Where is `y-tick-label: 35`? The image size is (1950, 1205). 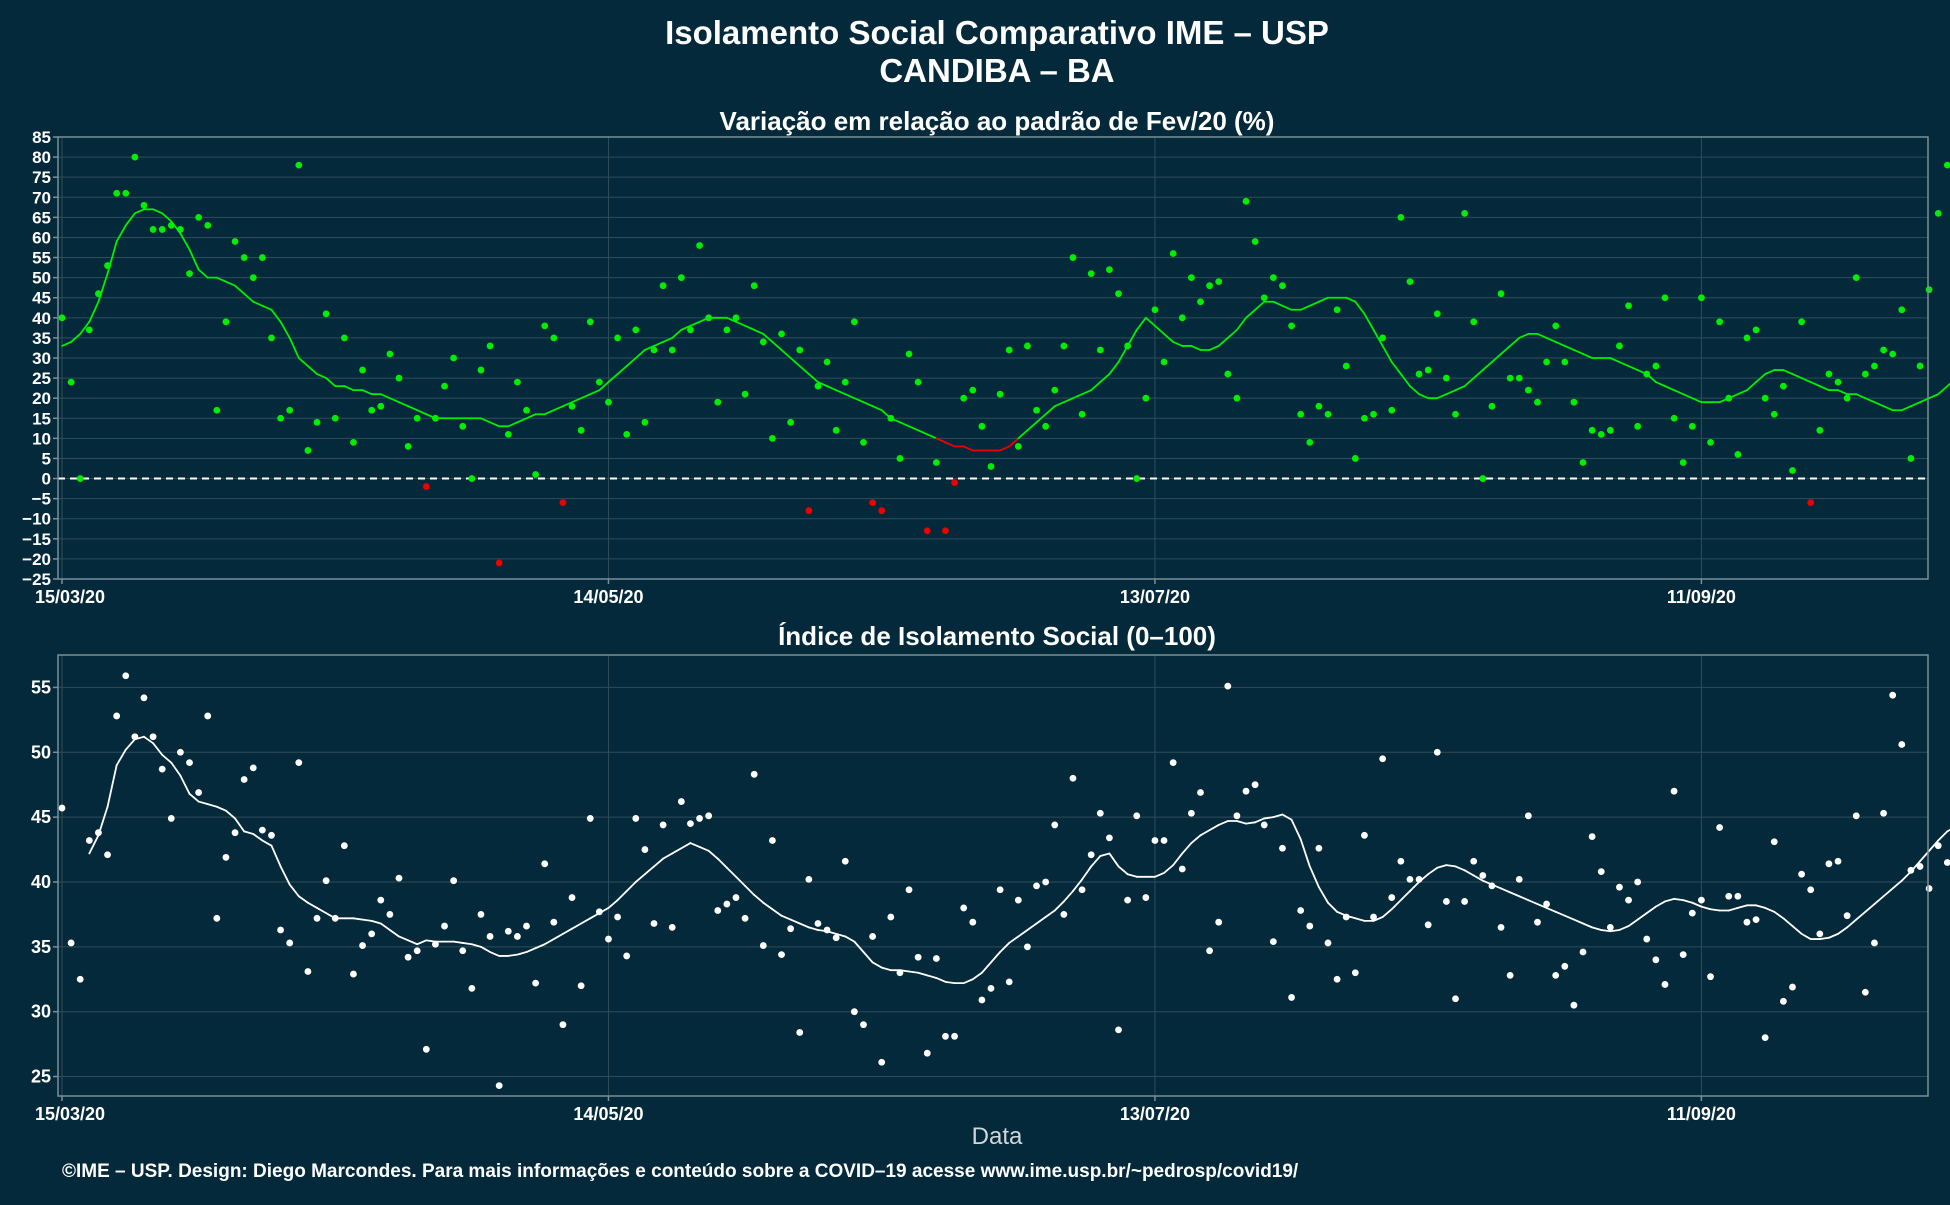
y-tick-label: 35 is located at coordinates (41, 338).